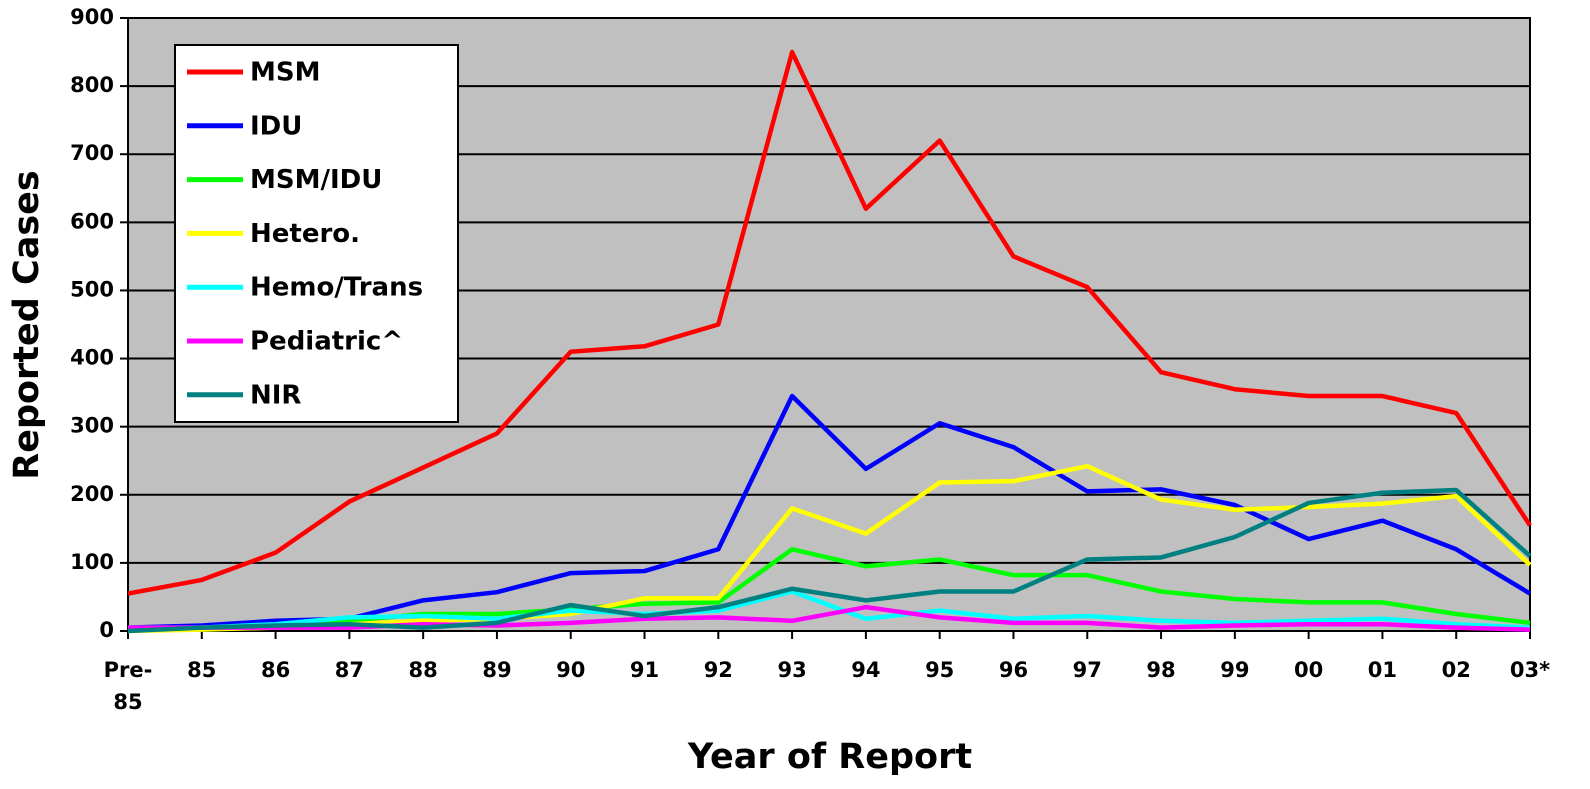 The width and height of the screenshot is (1590, 789). What do you see at coordinates (27, 324) in the screenshot?
I see `y-axis-title: Reported Cases` at bounding box center [27, 324].